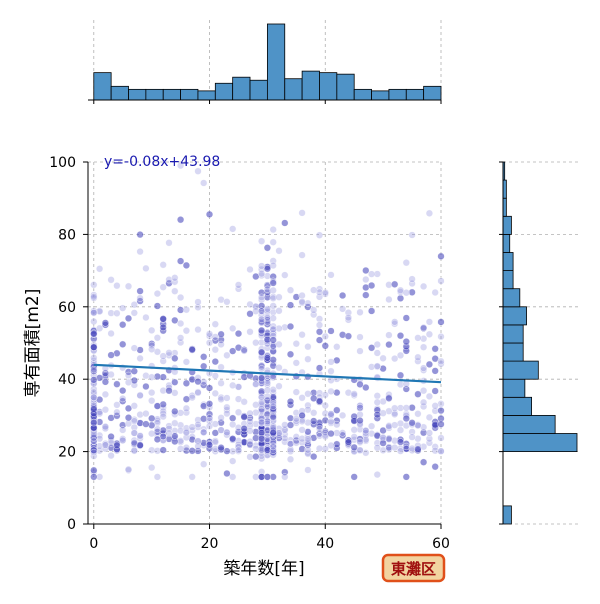  I want to click on area-badge-label: 東灘区, so click(413, 569).